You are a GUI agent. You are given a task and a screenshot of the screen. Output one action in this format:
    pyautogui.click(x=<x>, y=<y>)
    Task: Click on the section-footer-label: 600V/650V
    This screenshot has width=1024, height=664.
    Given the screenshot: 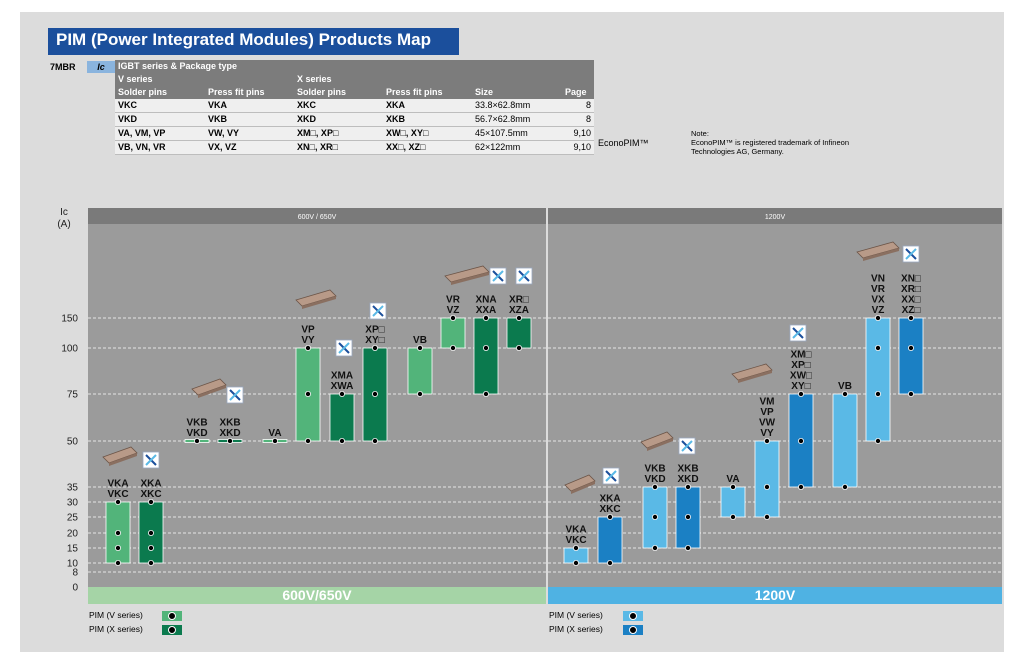 What is the action you would take?
    pyautogui.click(x=317, y=595)
    